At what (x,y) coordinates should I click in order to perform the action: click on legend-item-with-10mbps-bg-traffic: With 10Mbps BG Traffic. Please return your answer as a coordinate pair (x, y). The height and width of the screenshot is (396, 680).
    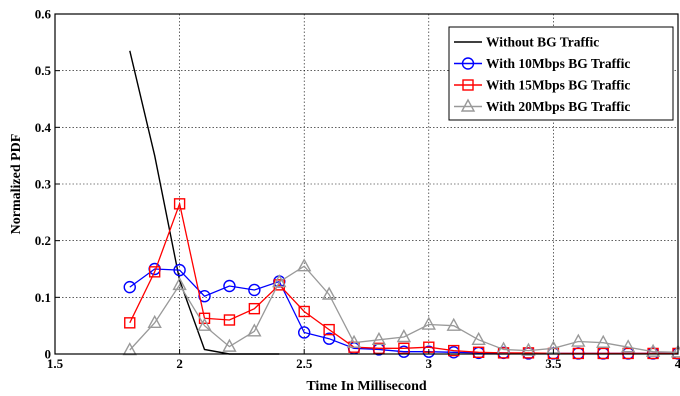
    Looking at the image, I should click on (542, 63).